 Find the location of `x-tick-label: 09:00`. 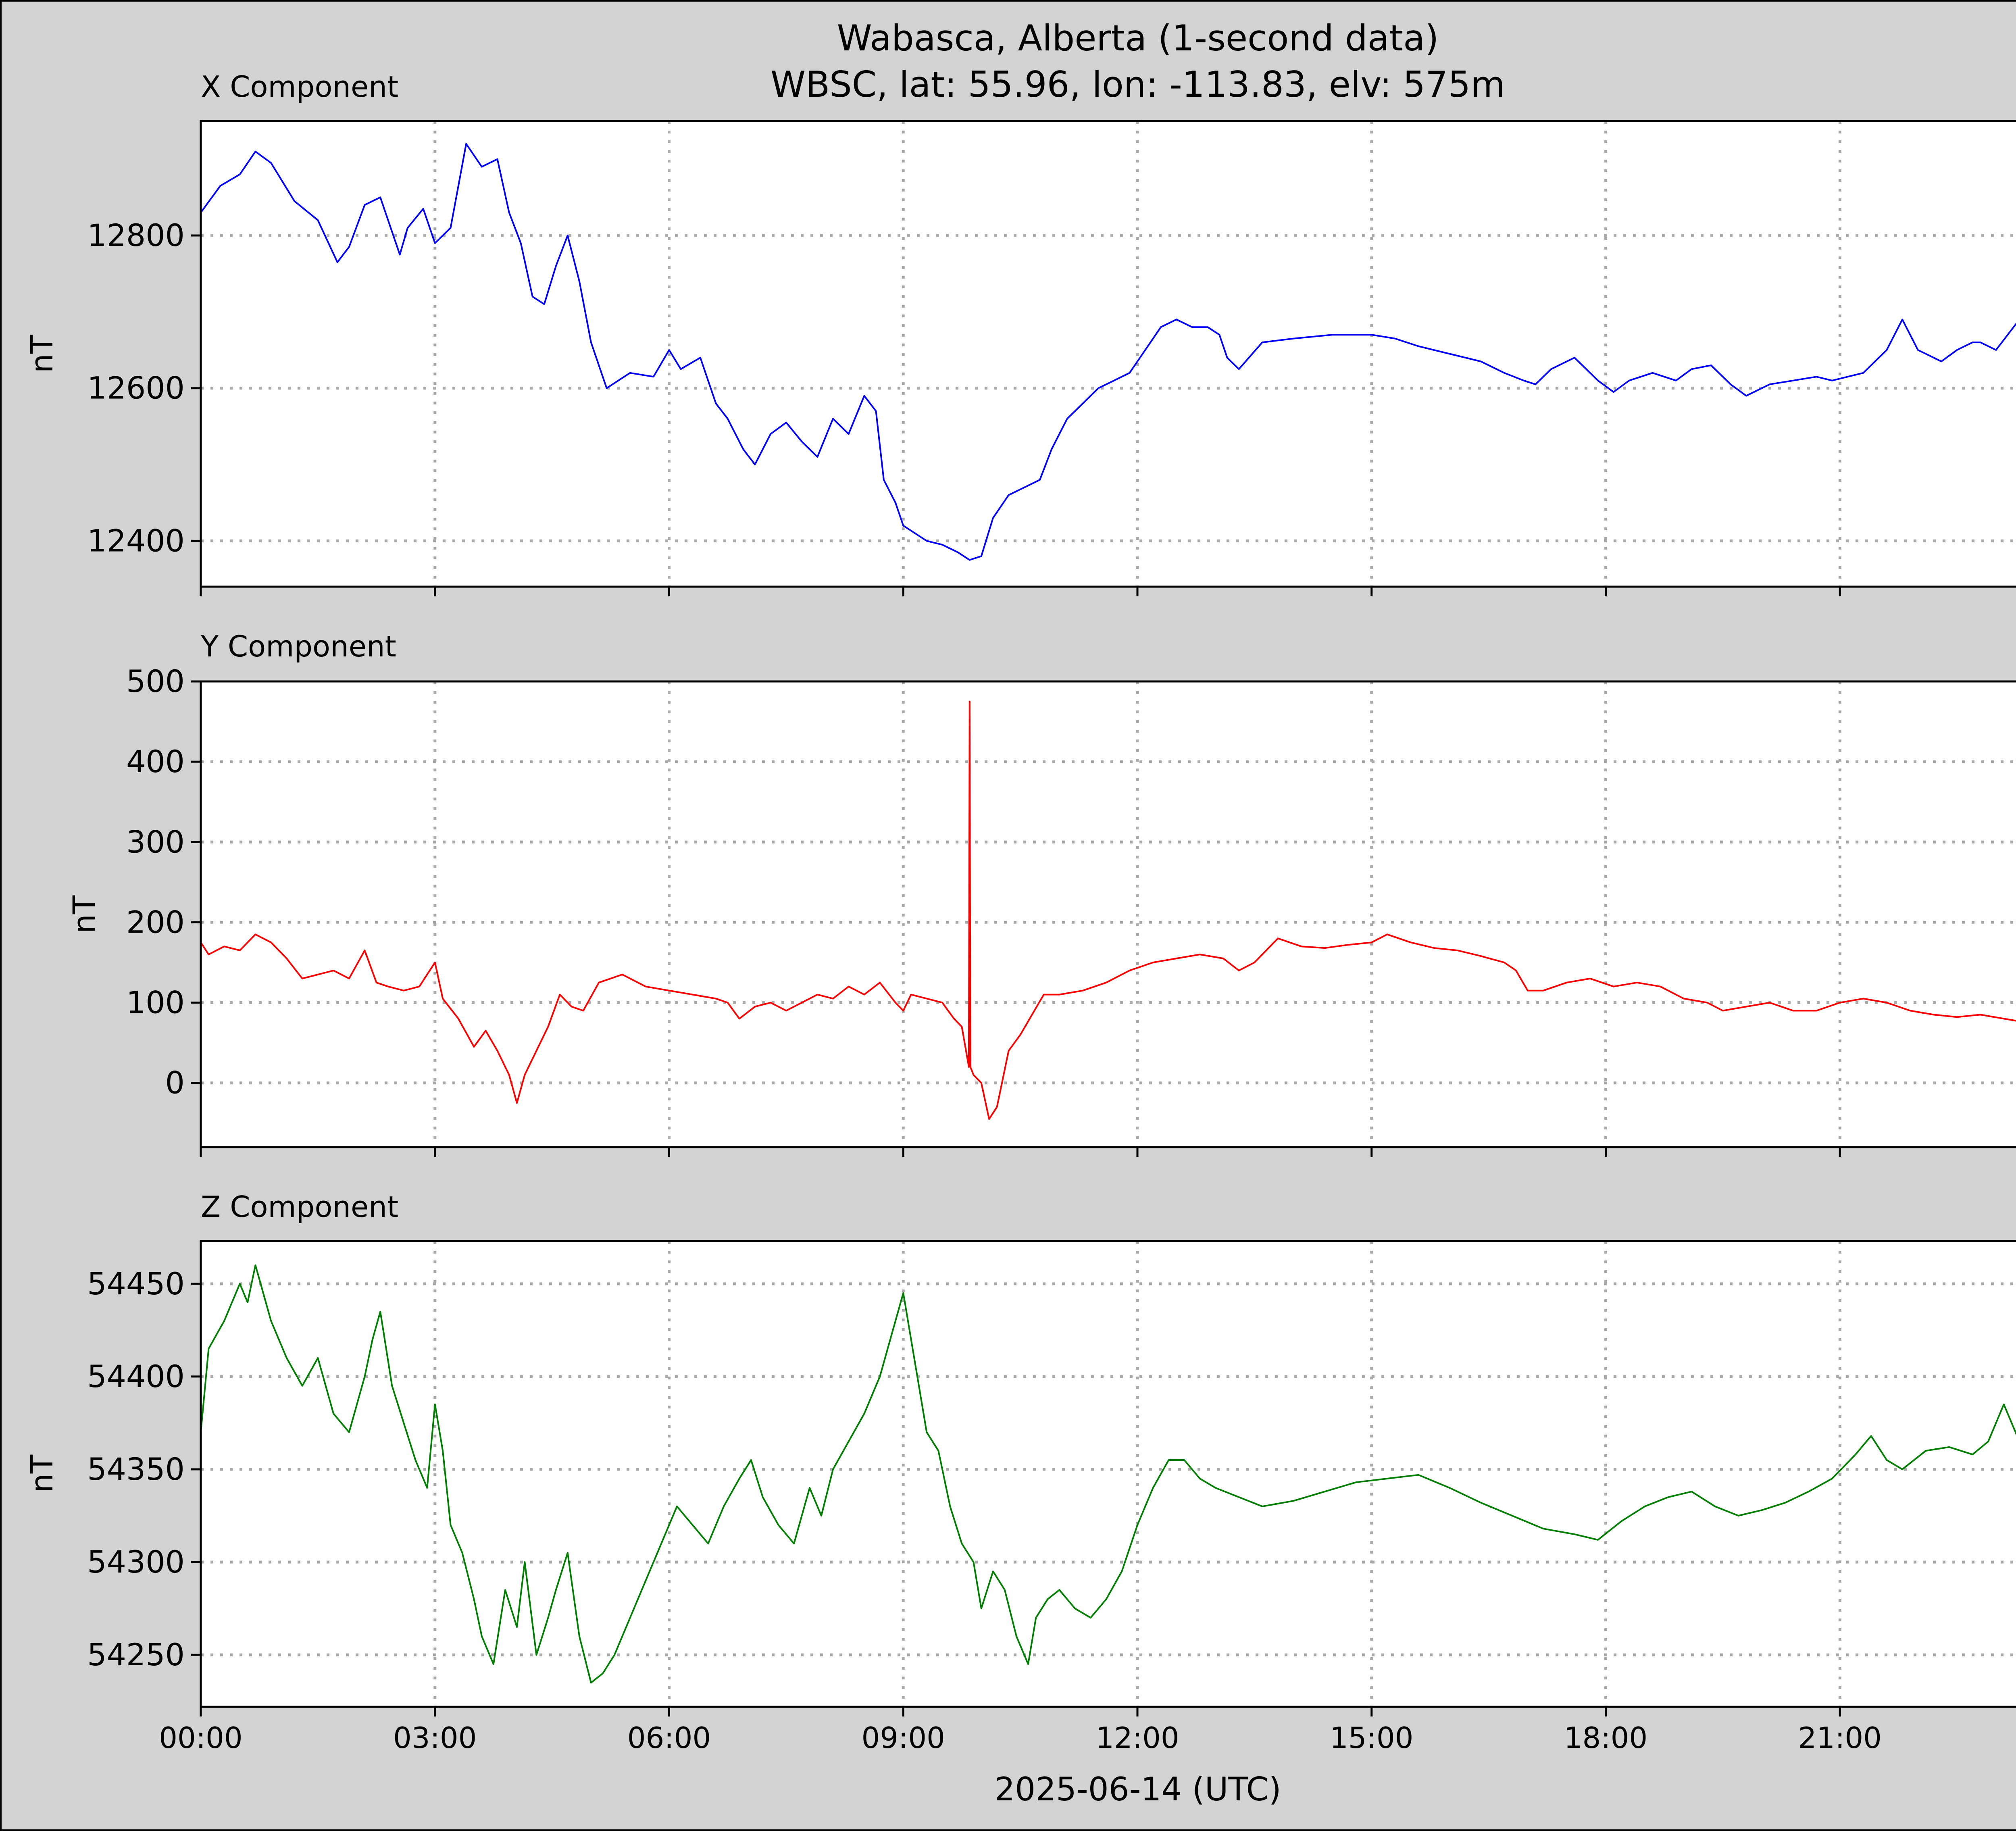

x-tick-label: 09:00 is located at coordinates (904, 1738).